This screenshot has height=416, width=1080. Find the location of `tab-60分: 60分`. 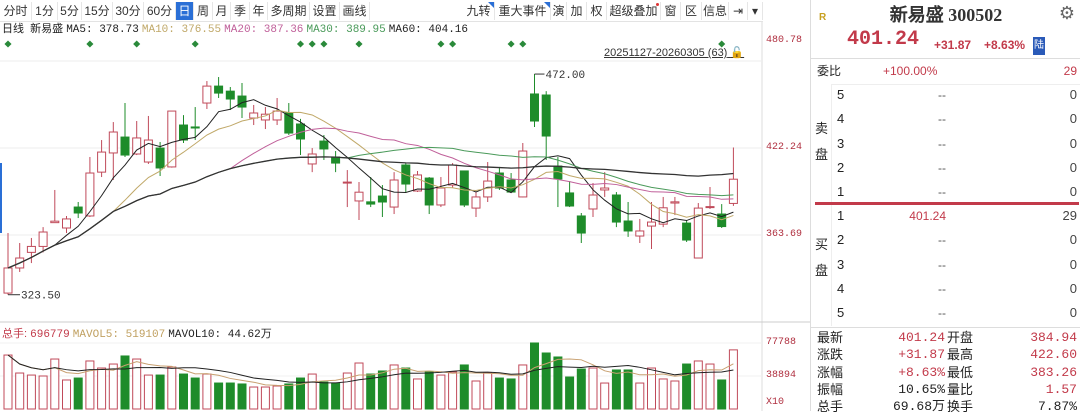

tab-60分: 60分 is located at coordinates (160, 11).